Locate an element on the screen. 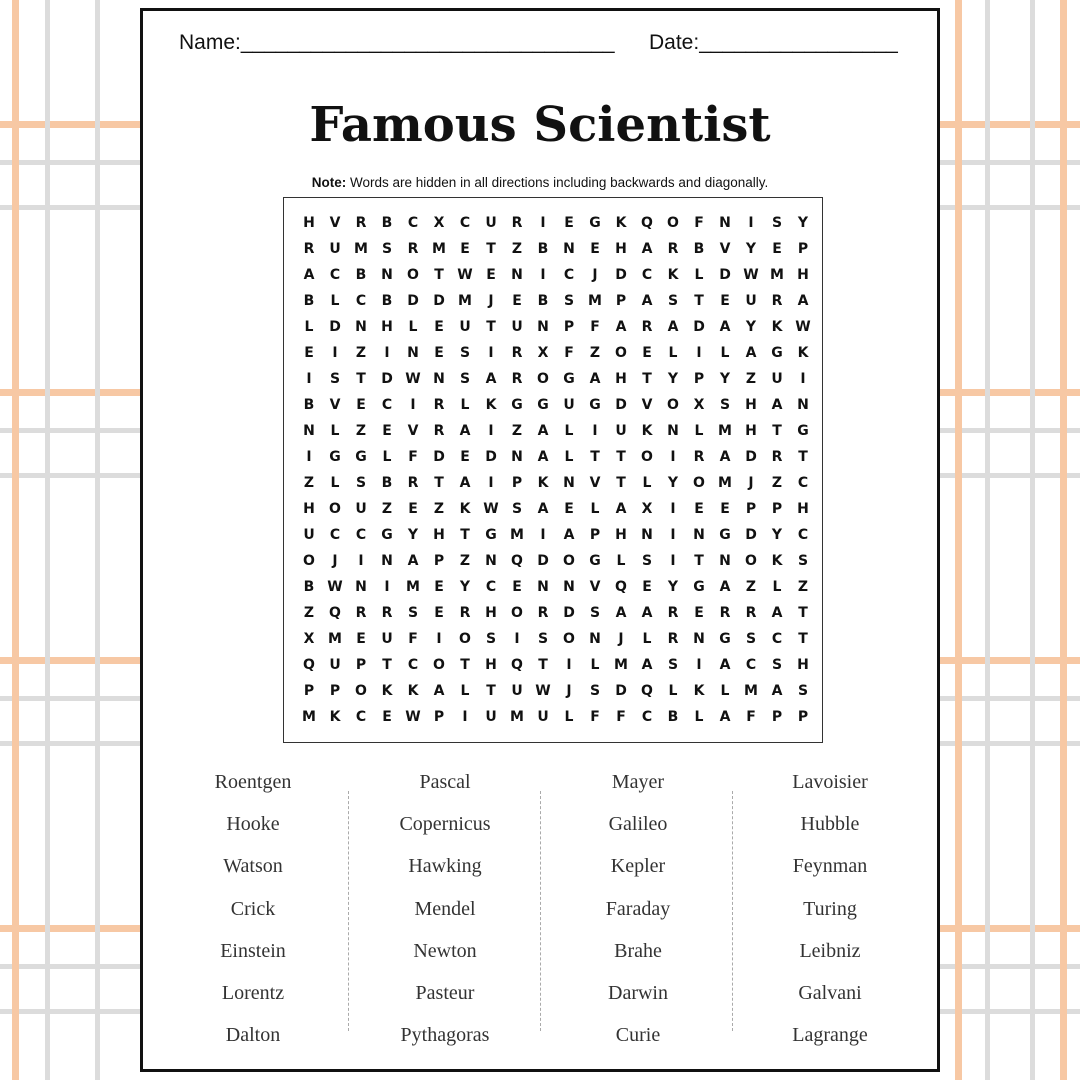  grid-letter: Q is located at coordinates (621, 587).